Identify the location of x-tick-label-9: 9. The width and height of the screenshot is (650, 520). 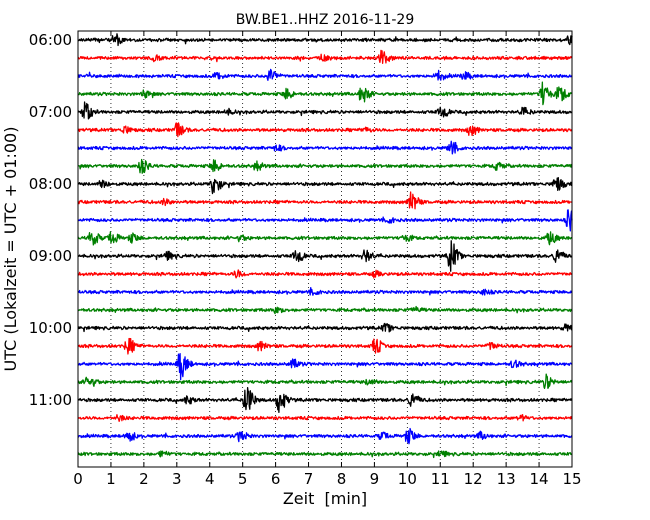
(375, 479).